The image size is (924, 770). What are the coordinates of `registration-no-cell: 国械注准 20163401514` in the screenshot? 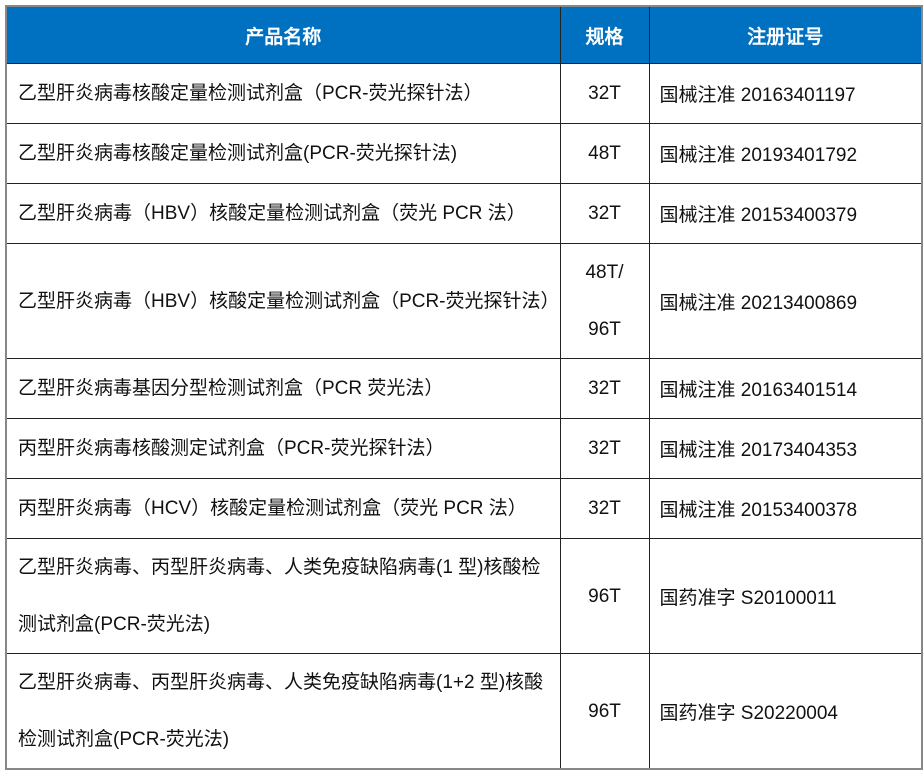 It's located at (785, 388).